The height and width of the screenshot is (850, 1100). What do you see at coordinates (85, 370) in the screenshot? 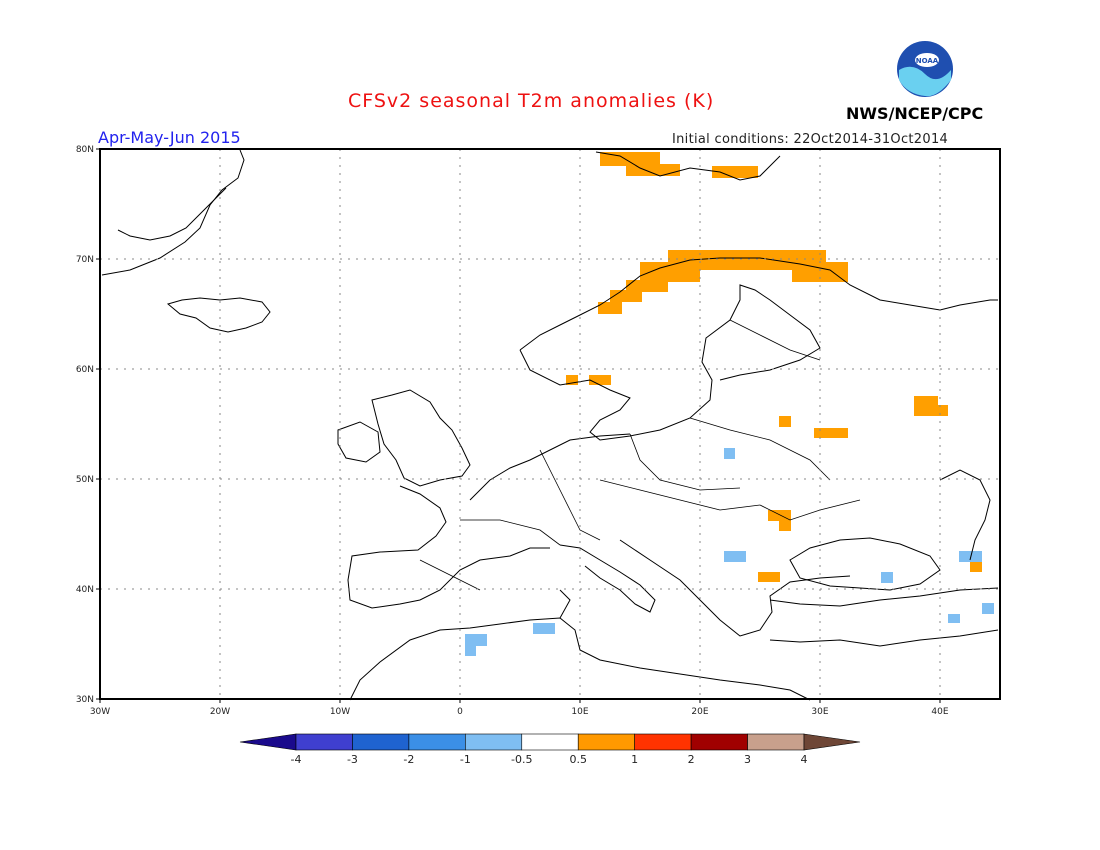
I see `lat-tick-label: 60N` at bounding box center [85, 370].